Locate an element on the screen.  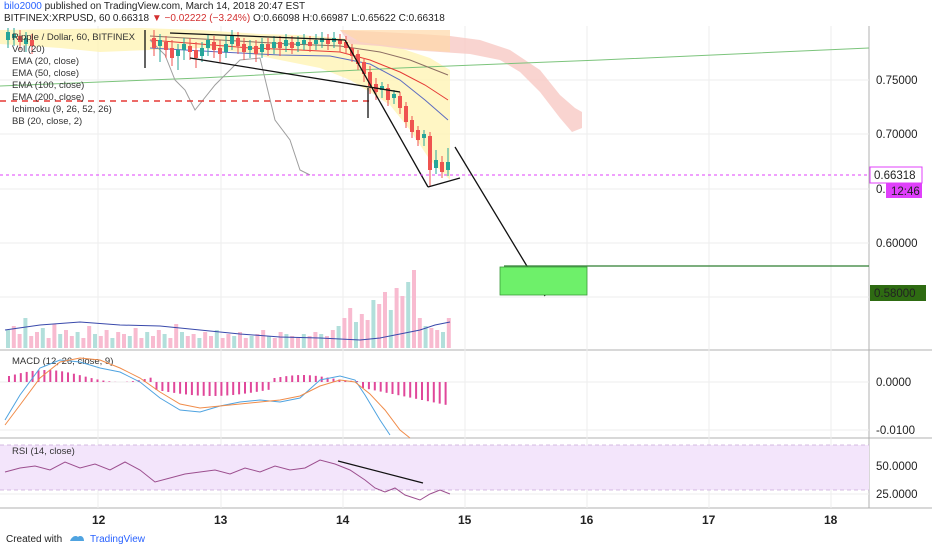
ohlc-values: O:0.66098 H:0.66987 L:0.65622 C:0.66318 is located at coordinates (348, 18).